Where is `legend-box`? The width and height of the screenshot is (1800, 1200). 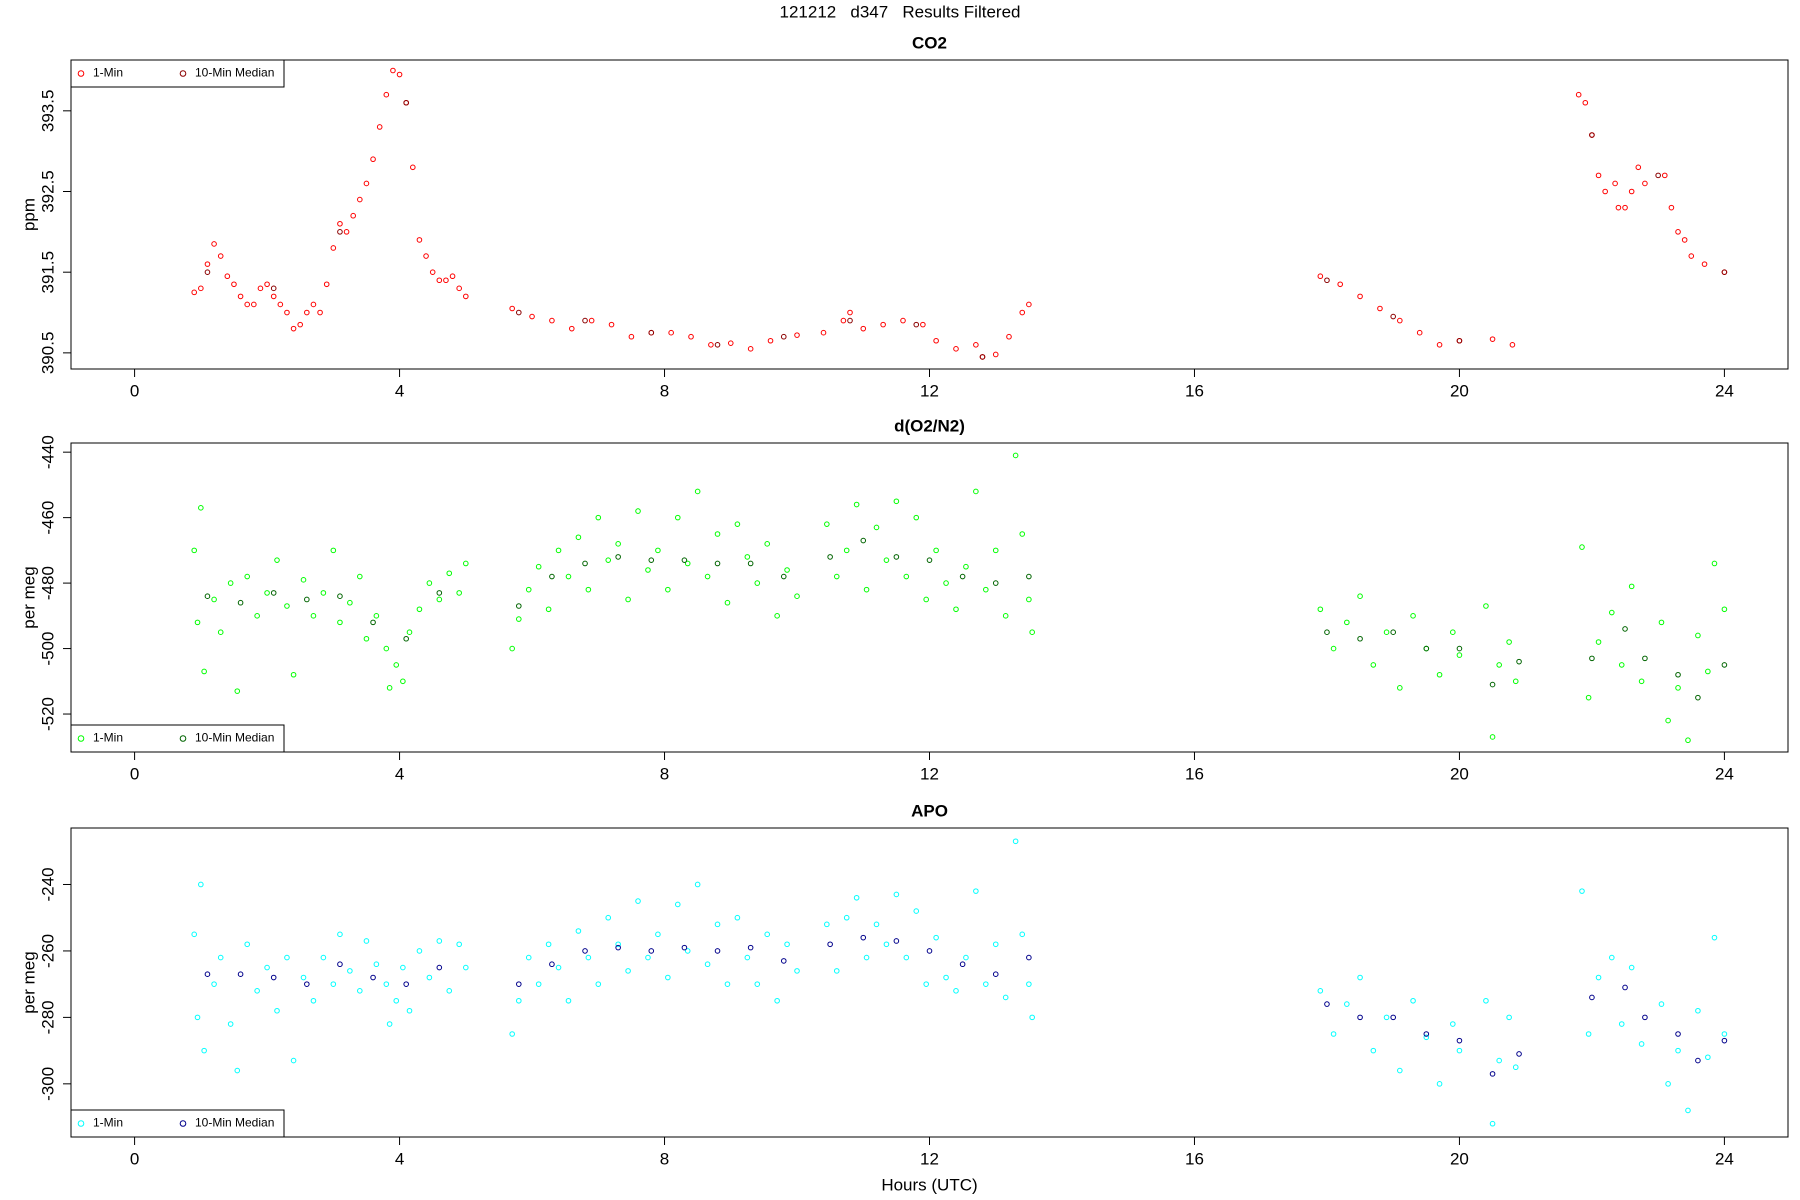 legend-box is located at coordinates (177, 73).